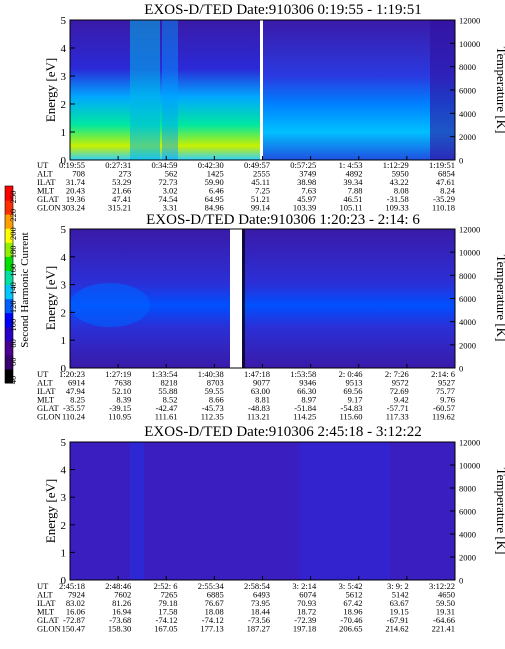  I want to click on panel-3-y2label: Temperature [K], so click(499, 511).